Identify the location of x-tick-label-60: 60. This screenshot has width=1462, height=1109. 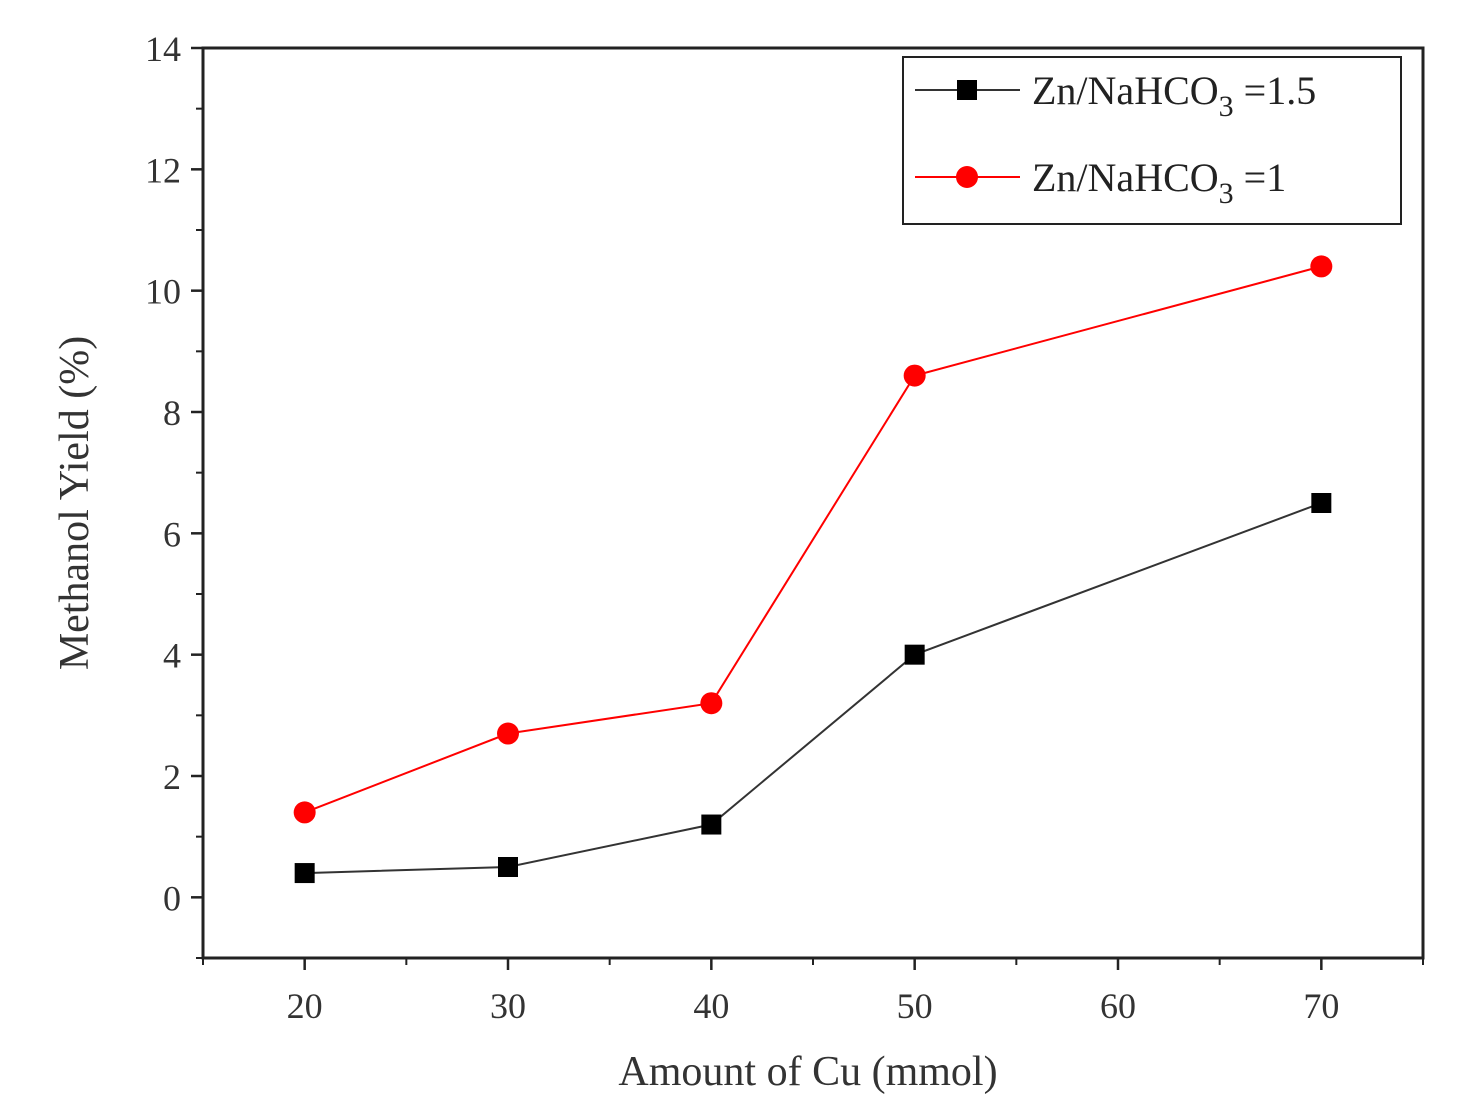
(1118, 1006).